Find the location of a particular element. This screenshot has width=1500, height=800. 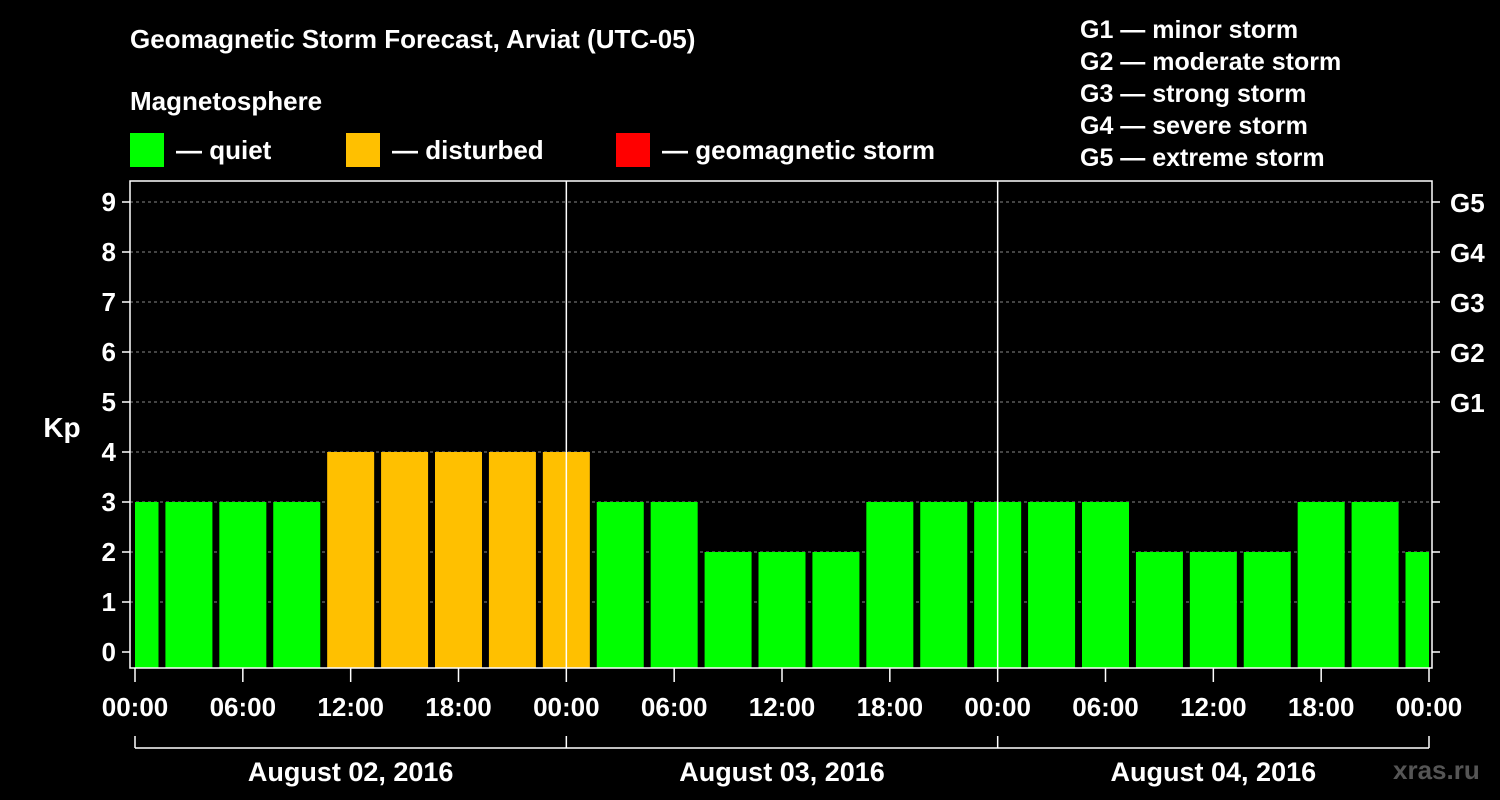

storm-level-g2: G2 — moderate storm is located at coordinates (1211, 62).